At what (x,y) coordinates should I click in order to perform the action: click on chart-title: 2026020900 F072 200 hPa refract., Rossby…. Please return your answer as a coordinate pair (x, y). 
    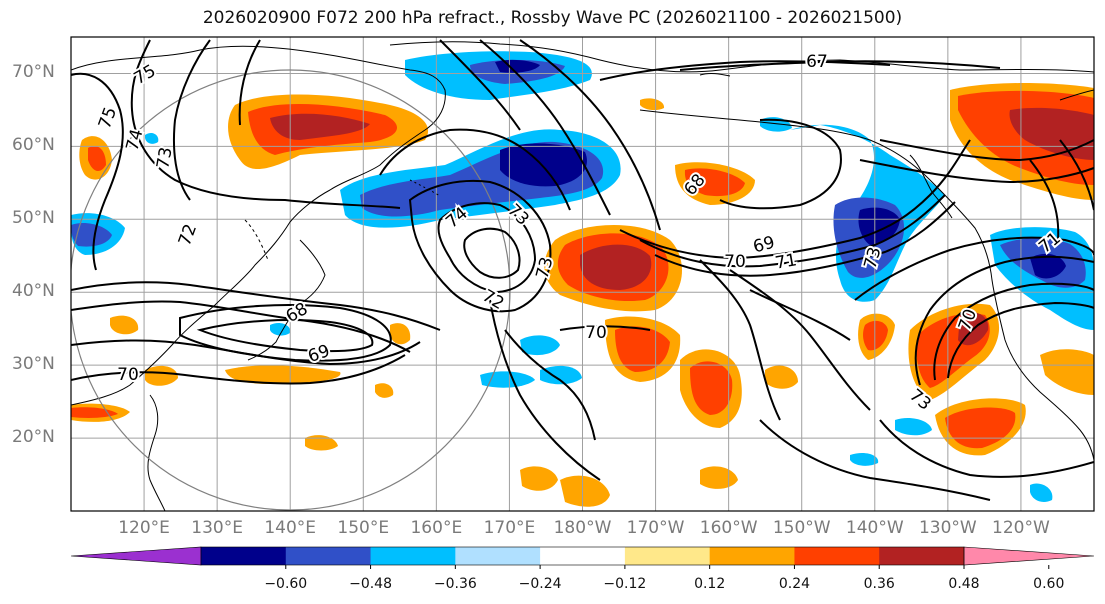
    Looking at the image, I should click on (552, 18).